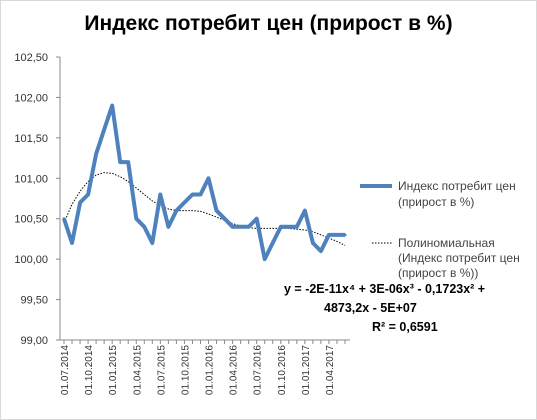 The width and height of the screenshot is (537, 420). I want to click on legend-label-poly-line3: (прирост в %)), so click(438, 273).